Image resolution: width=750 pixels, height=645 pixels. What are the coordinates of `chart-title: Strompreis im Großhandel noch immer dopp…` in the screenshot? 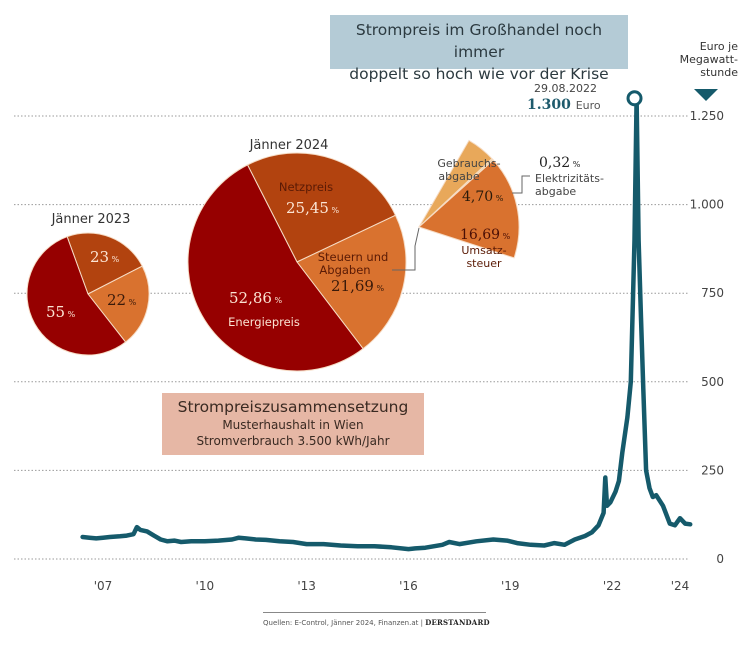 It's located at (479, 49).